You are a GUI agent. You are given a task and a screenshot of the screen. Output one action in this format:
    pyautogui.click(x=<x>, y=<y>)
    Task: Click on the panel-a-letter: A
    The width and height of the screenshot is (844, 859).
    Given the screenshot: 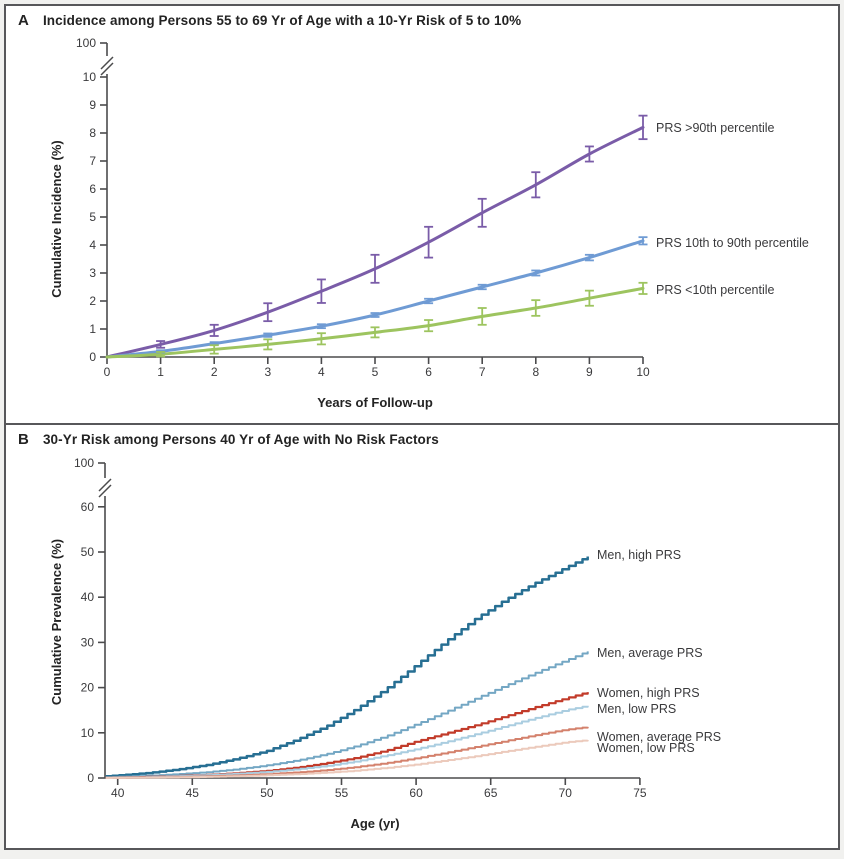 What is the action you would take?
    pyautogui.click(x=23, y=20)
    